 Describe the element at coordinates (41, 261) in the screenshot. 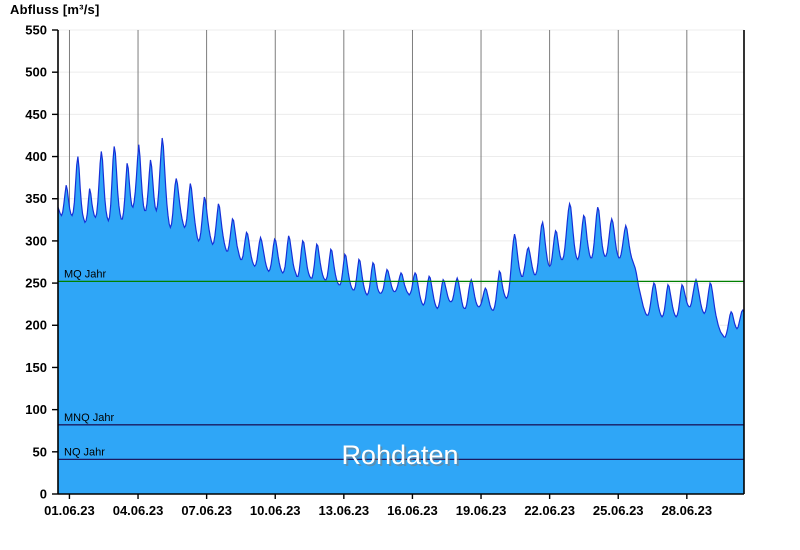

I see `y-axis-ticks: 0 50 100 150 200 250 300 350 400 450 500 550` at that location.